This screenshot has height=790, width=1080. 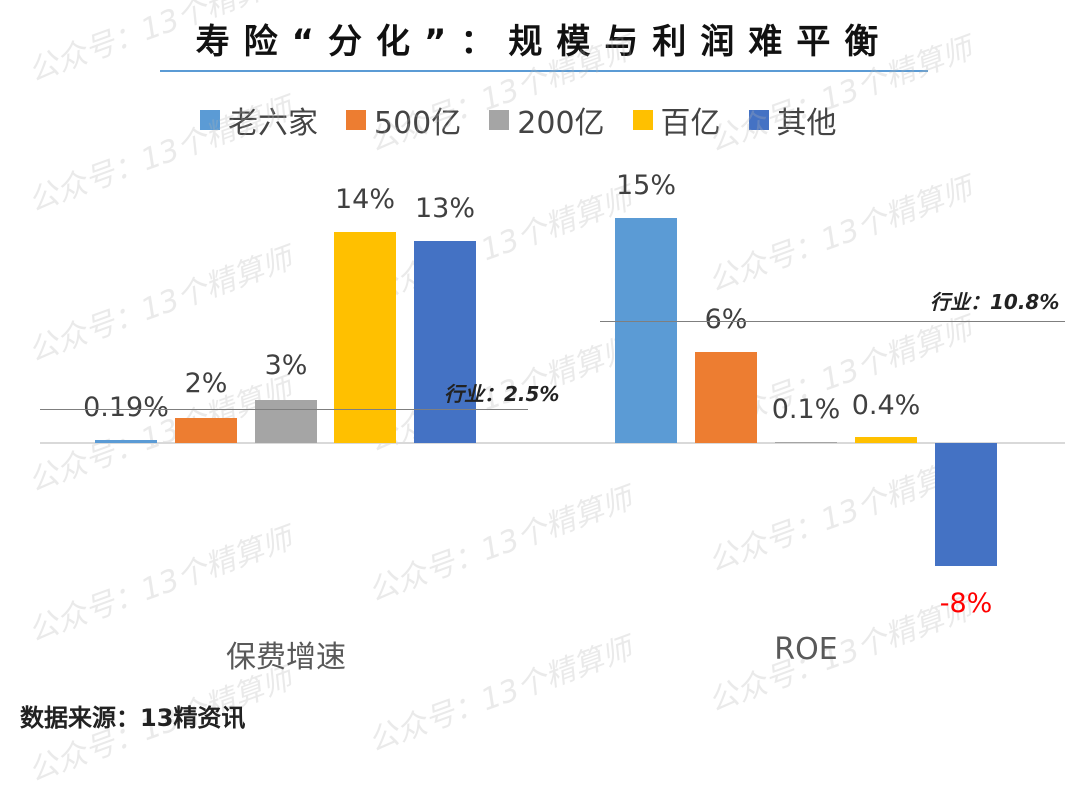 What do you see at coordinates (806, 409) in the screenshot?
I see `value-label: 0.1%` at bounding box center [806, 409].